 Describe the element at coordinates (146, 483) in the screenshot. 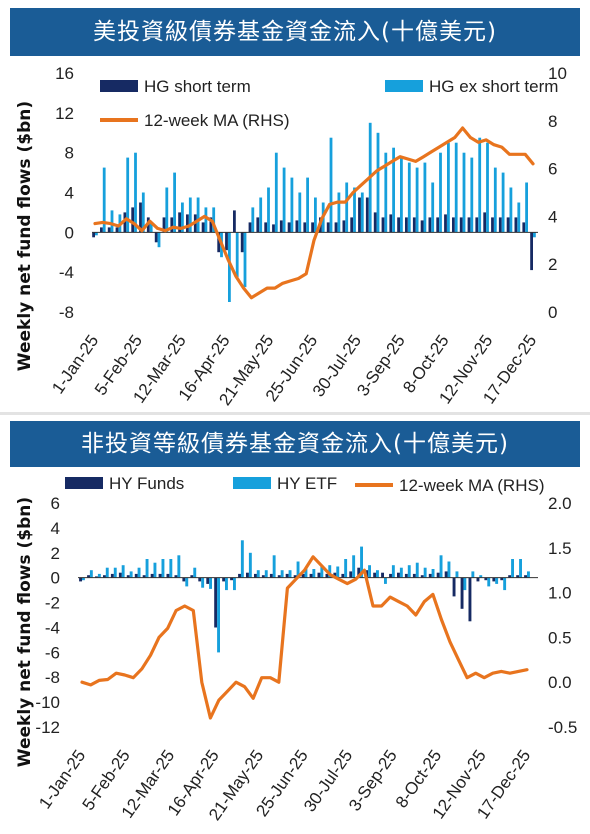

I see `chart2-legend-label: HY Funds` at that location.